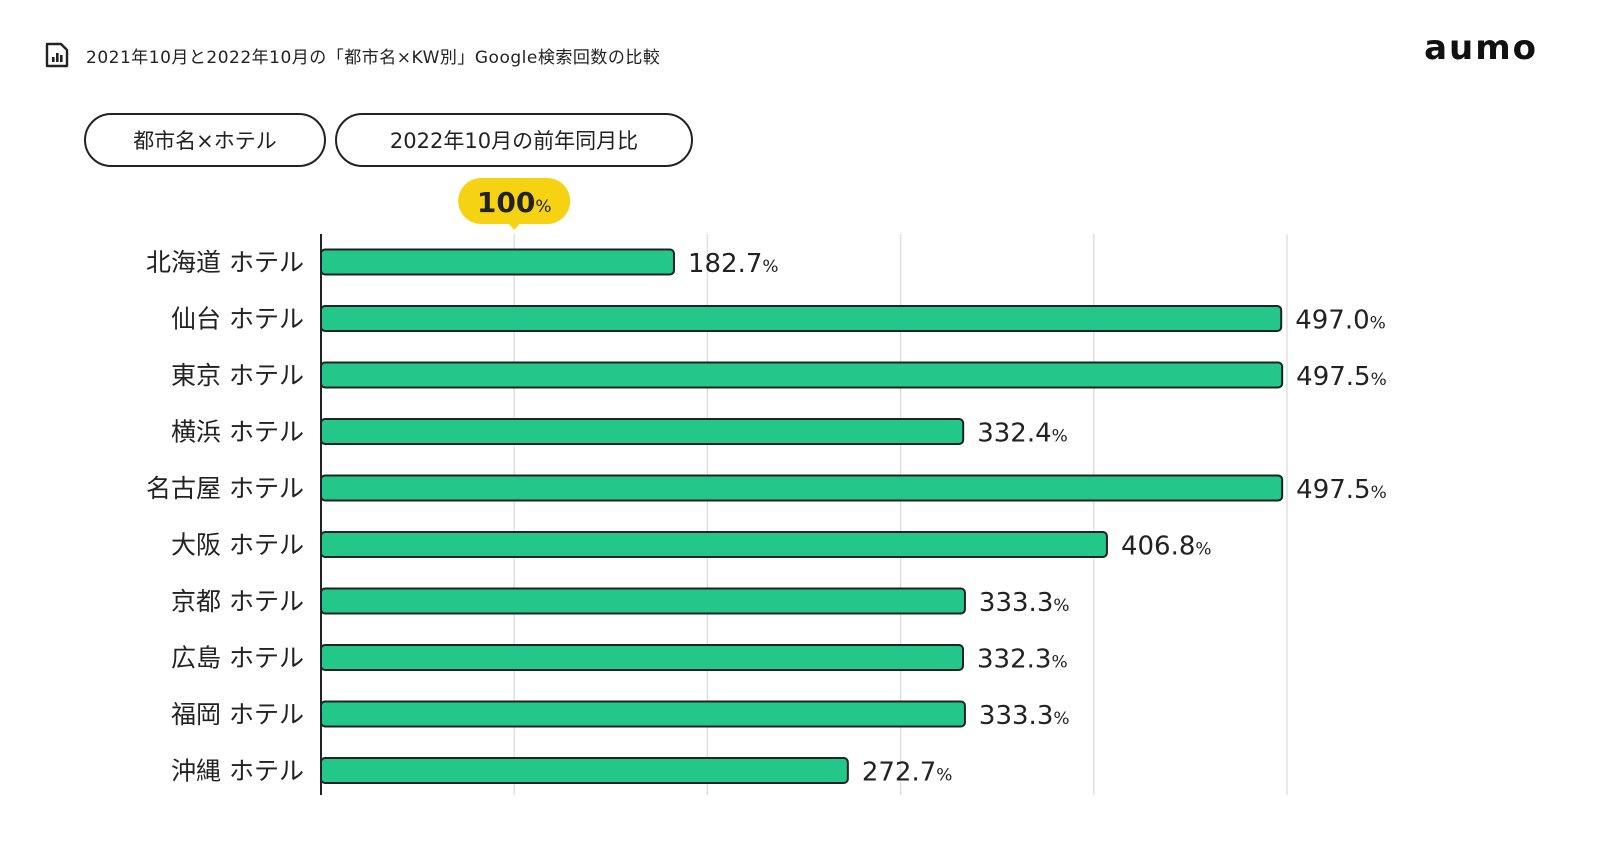 This screenshot has height=856, width=1600. What do you see at coordinates (237, 771) in the screenshot?
I see `category-label: 沖縄 ホテル` at bounding box center [237, 771].